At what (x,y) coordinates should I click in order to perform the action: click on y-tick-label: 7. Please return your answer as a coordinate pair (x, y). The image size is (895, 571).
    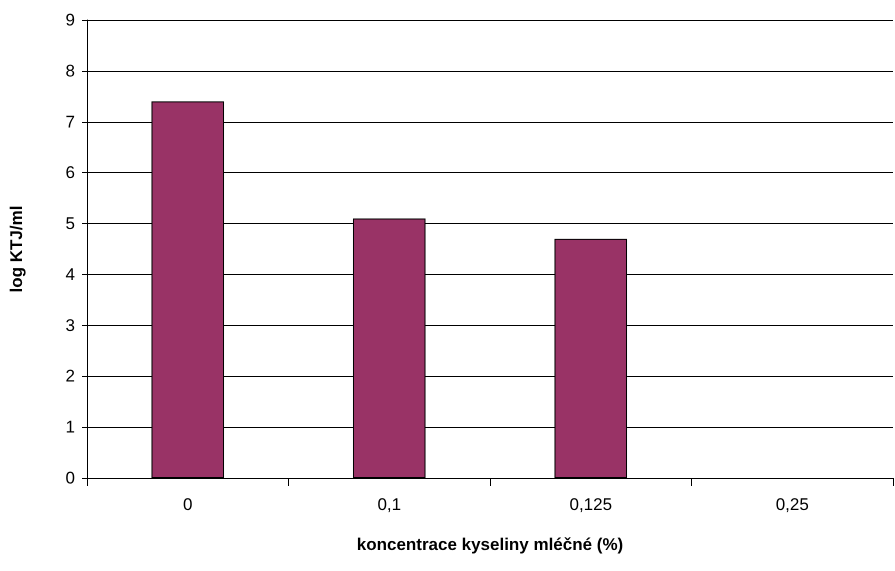
    Looking at the image, I should click on (70, 122).